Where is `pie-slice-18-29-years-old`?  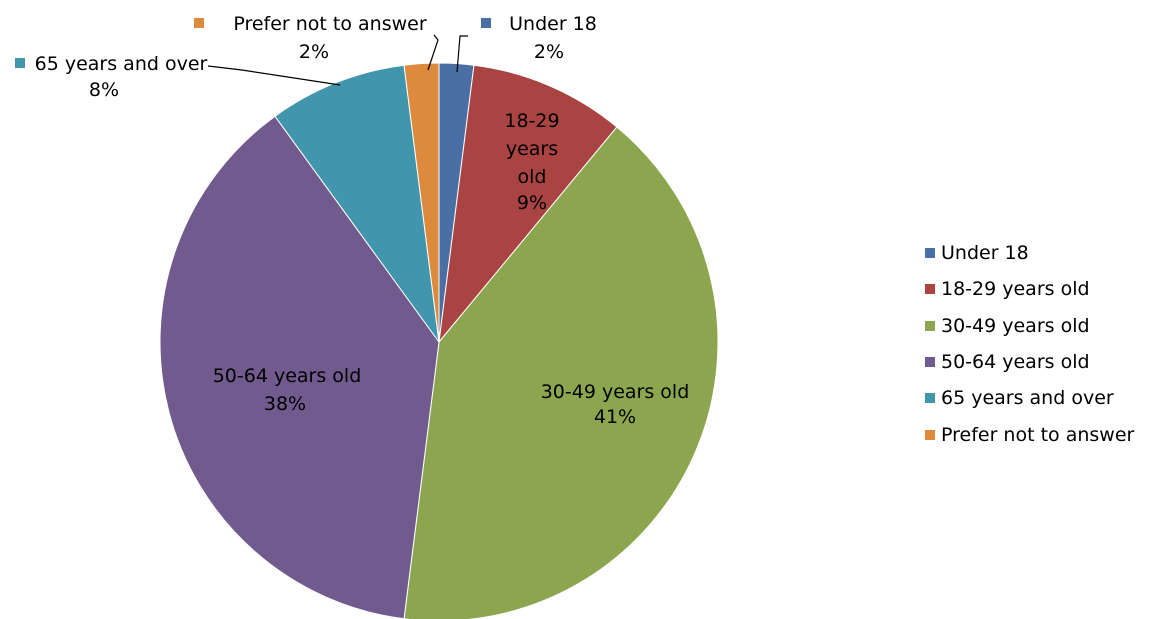 pie-slice-18-29-years-old is located at coordinates (528, 204).